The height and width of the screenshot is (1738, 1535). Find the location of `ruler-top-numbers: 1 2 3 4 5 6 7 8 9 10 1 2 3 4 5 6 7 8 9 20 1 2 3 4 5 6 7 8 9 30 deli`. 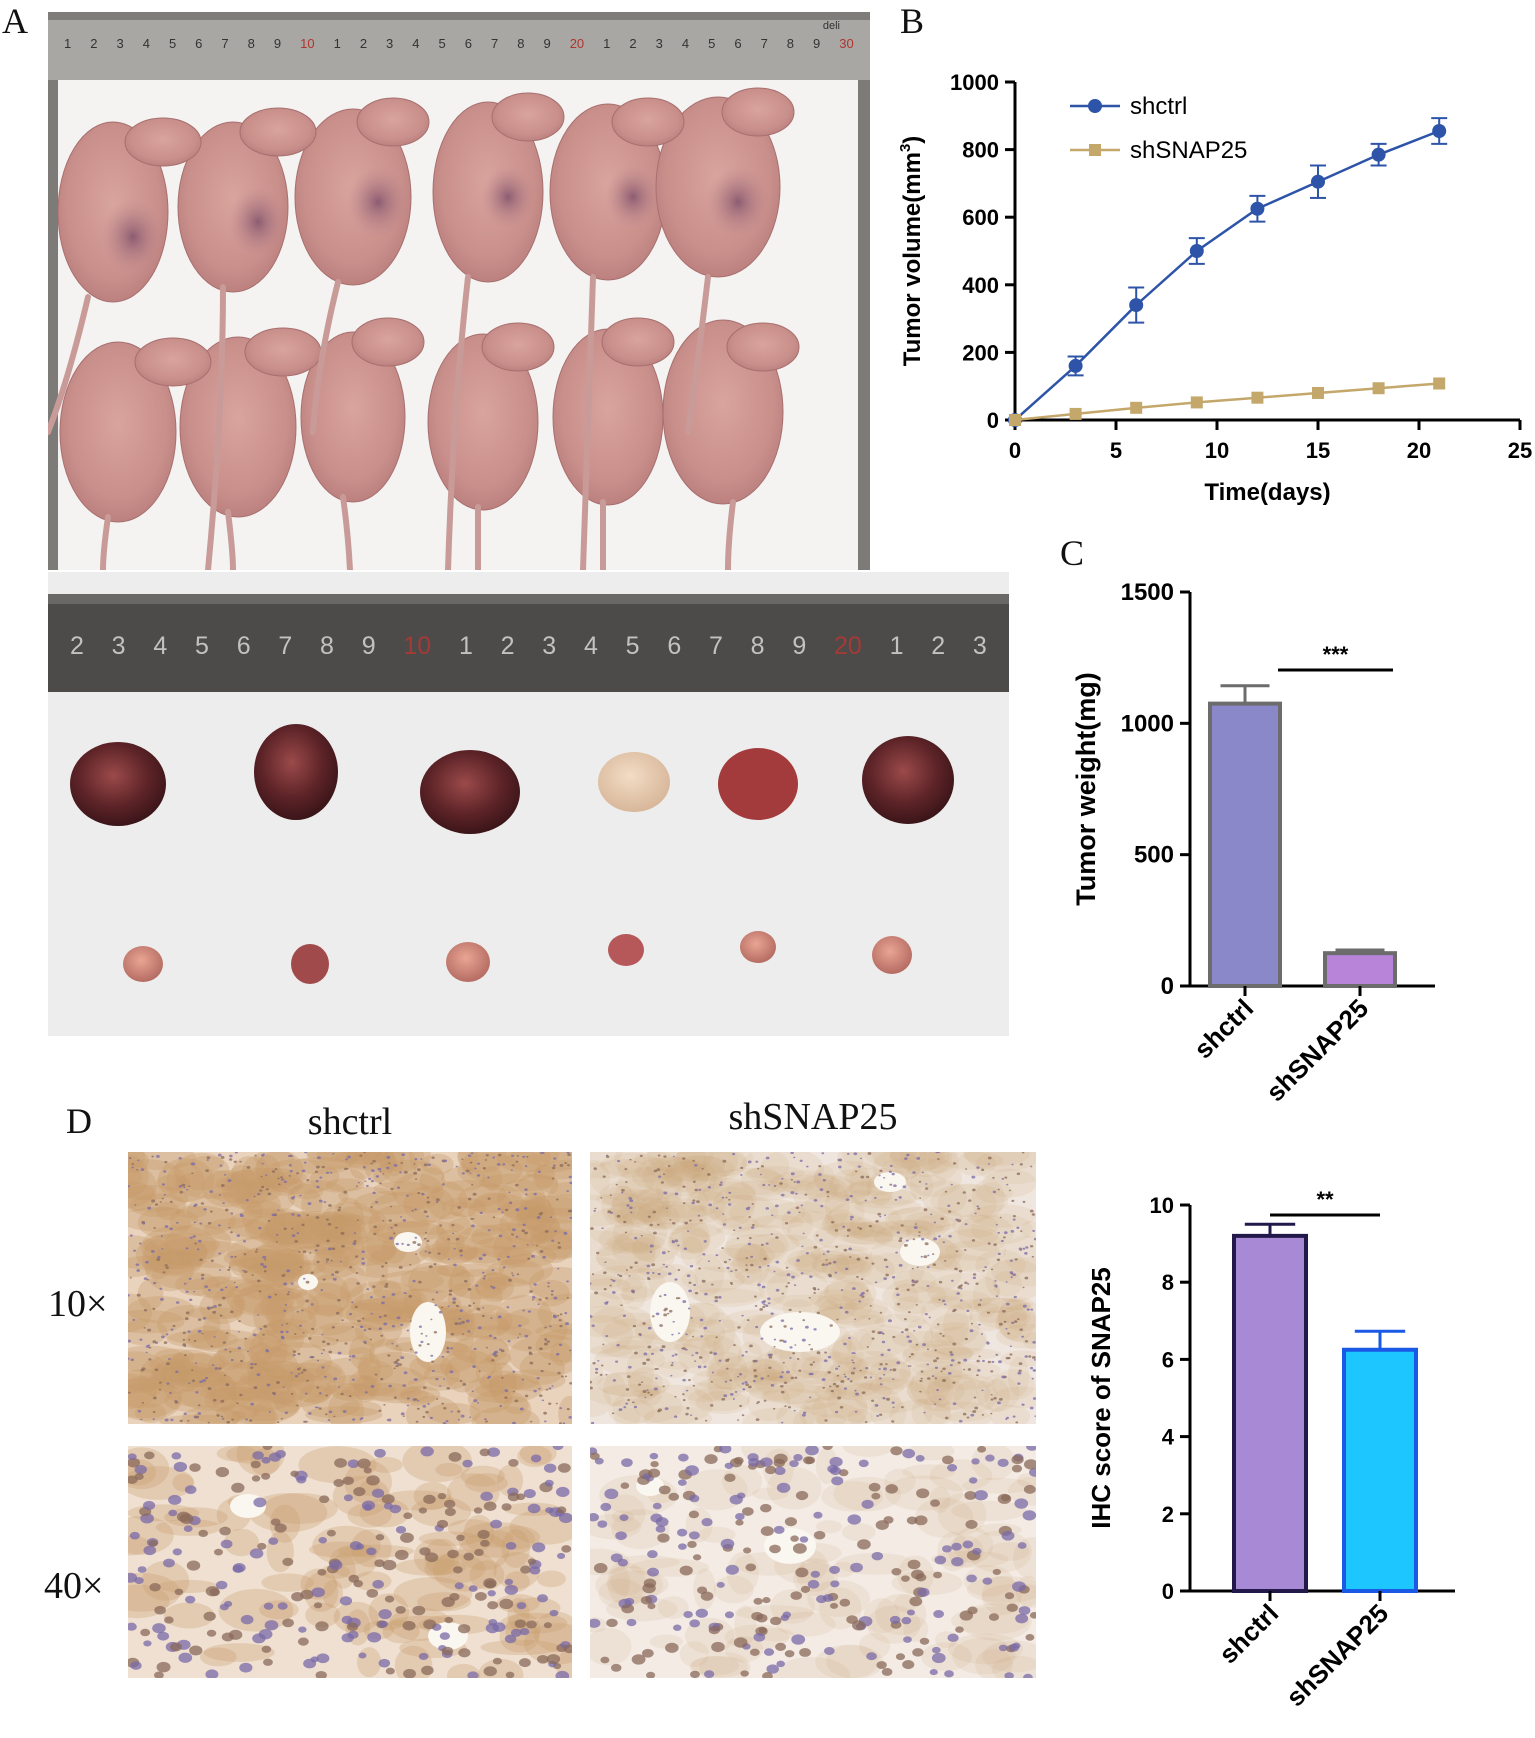

ruler-top-numbers: 1 2 3 4 5 6 7 8 9 10 1 2 3 4 5 6 7 8 9 20 1 2 3 4 5 6 7 8 9 30 deli is located at coordinates (459, 40).